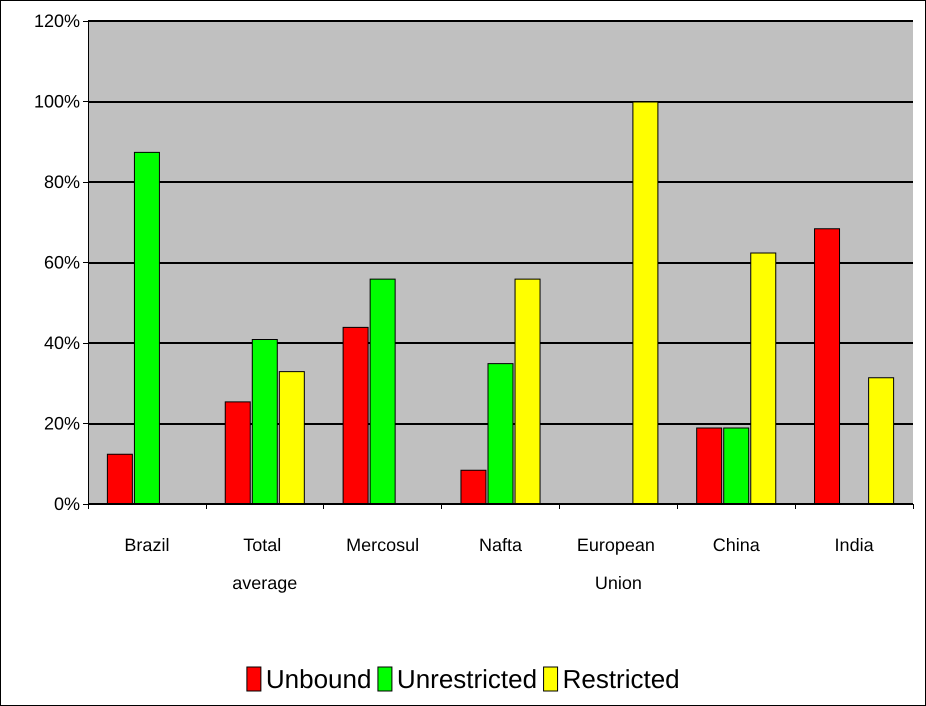  Describe the element at coordinates (67, 504) in the screenshot. I see `y-tick-label: 0%` at that location.